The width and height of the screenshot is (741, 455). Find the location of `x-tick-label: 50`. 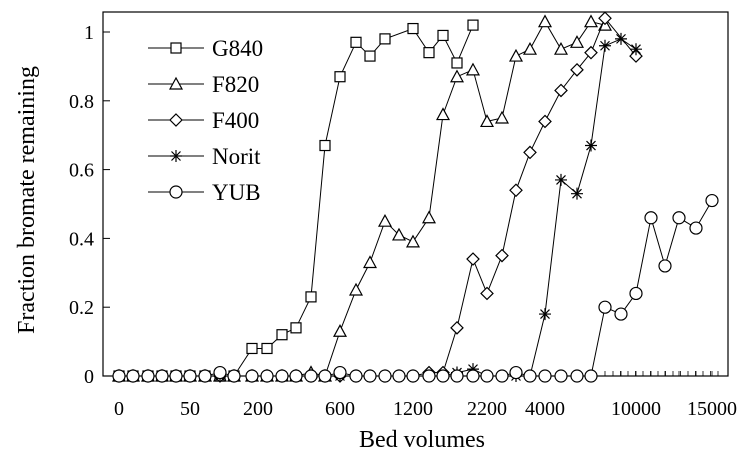

x-tick-label: 50 is located at coordinates (190, 409).